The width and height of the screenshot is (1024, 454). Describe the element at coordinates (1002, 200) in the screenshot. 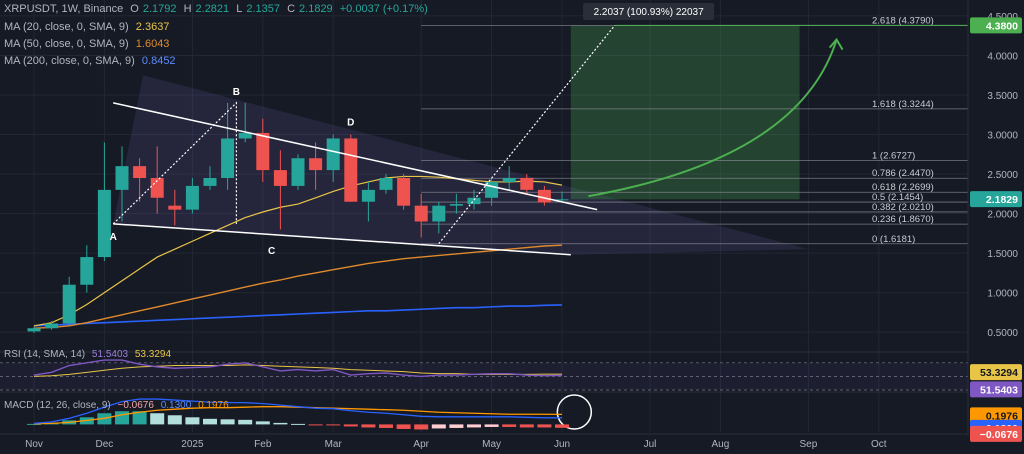

I see `current-price-badge-text: 2.1829` at that location.